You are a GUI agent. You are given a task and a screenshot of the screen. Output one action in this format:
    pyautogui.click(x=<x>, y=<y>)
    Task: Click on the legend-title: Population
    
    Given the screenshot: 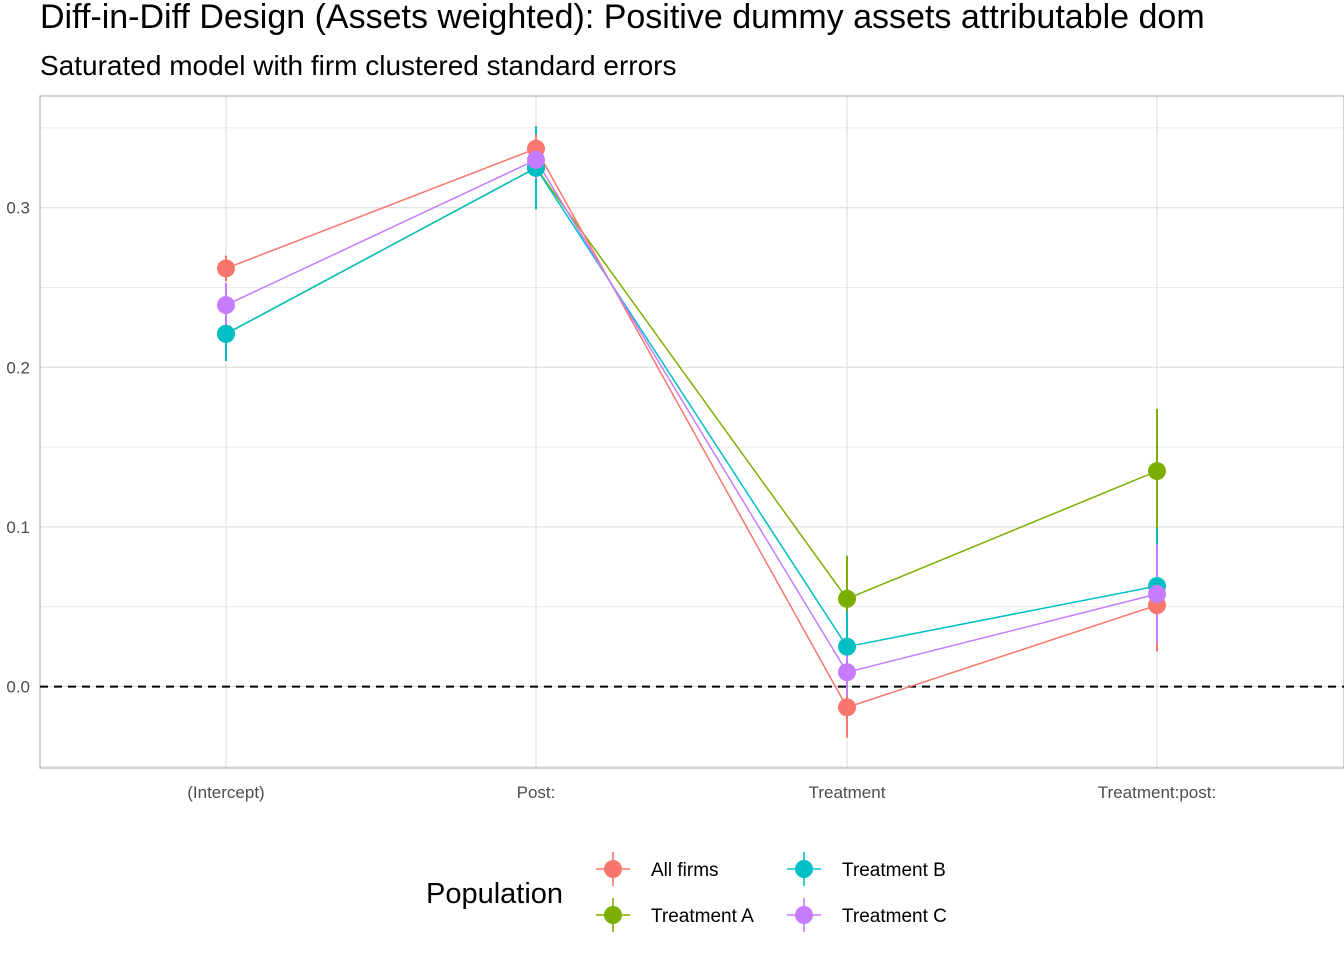 What is the action you would take?
    pyautogui.click(x=494, y=894)
    